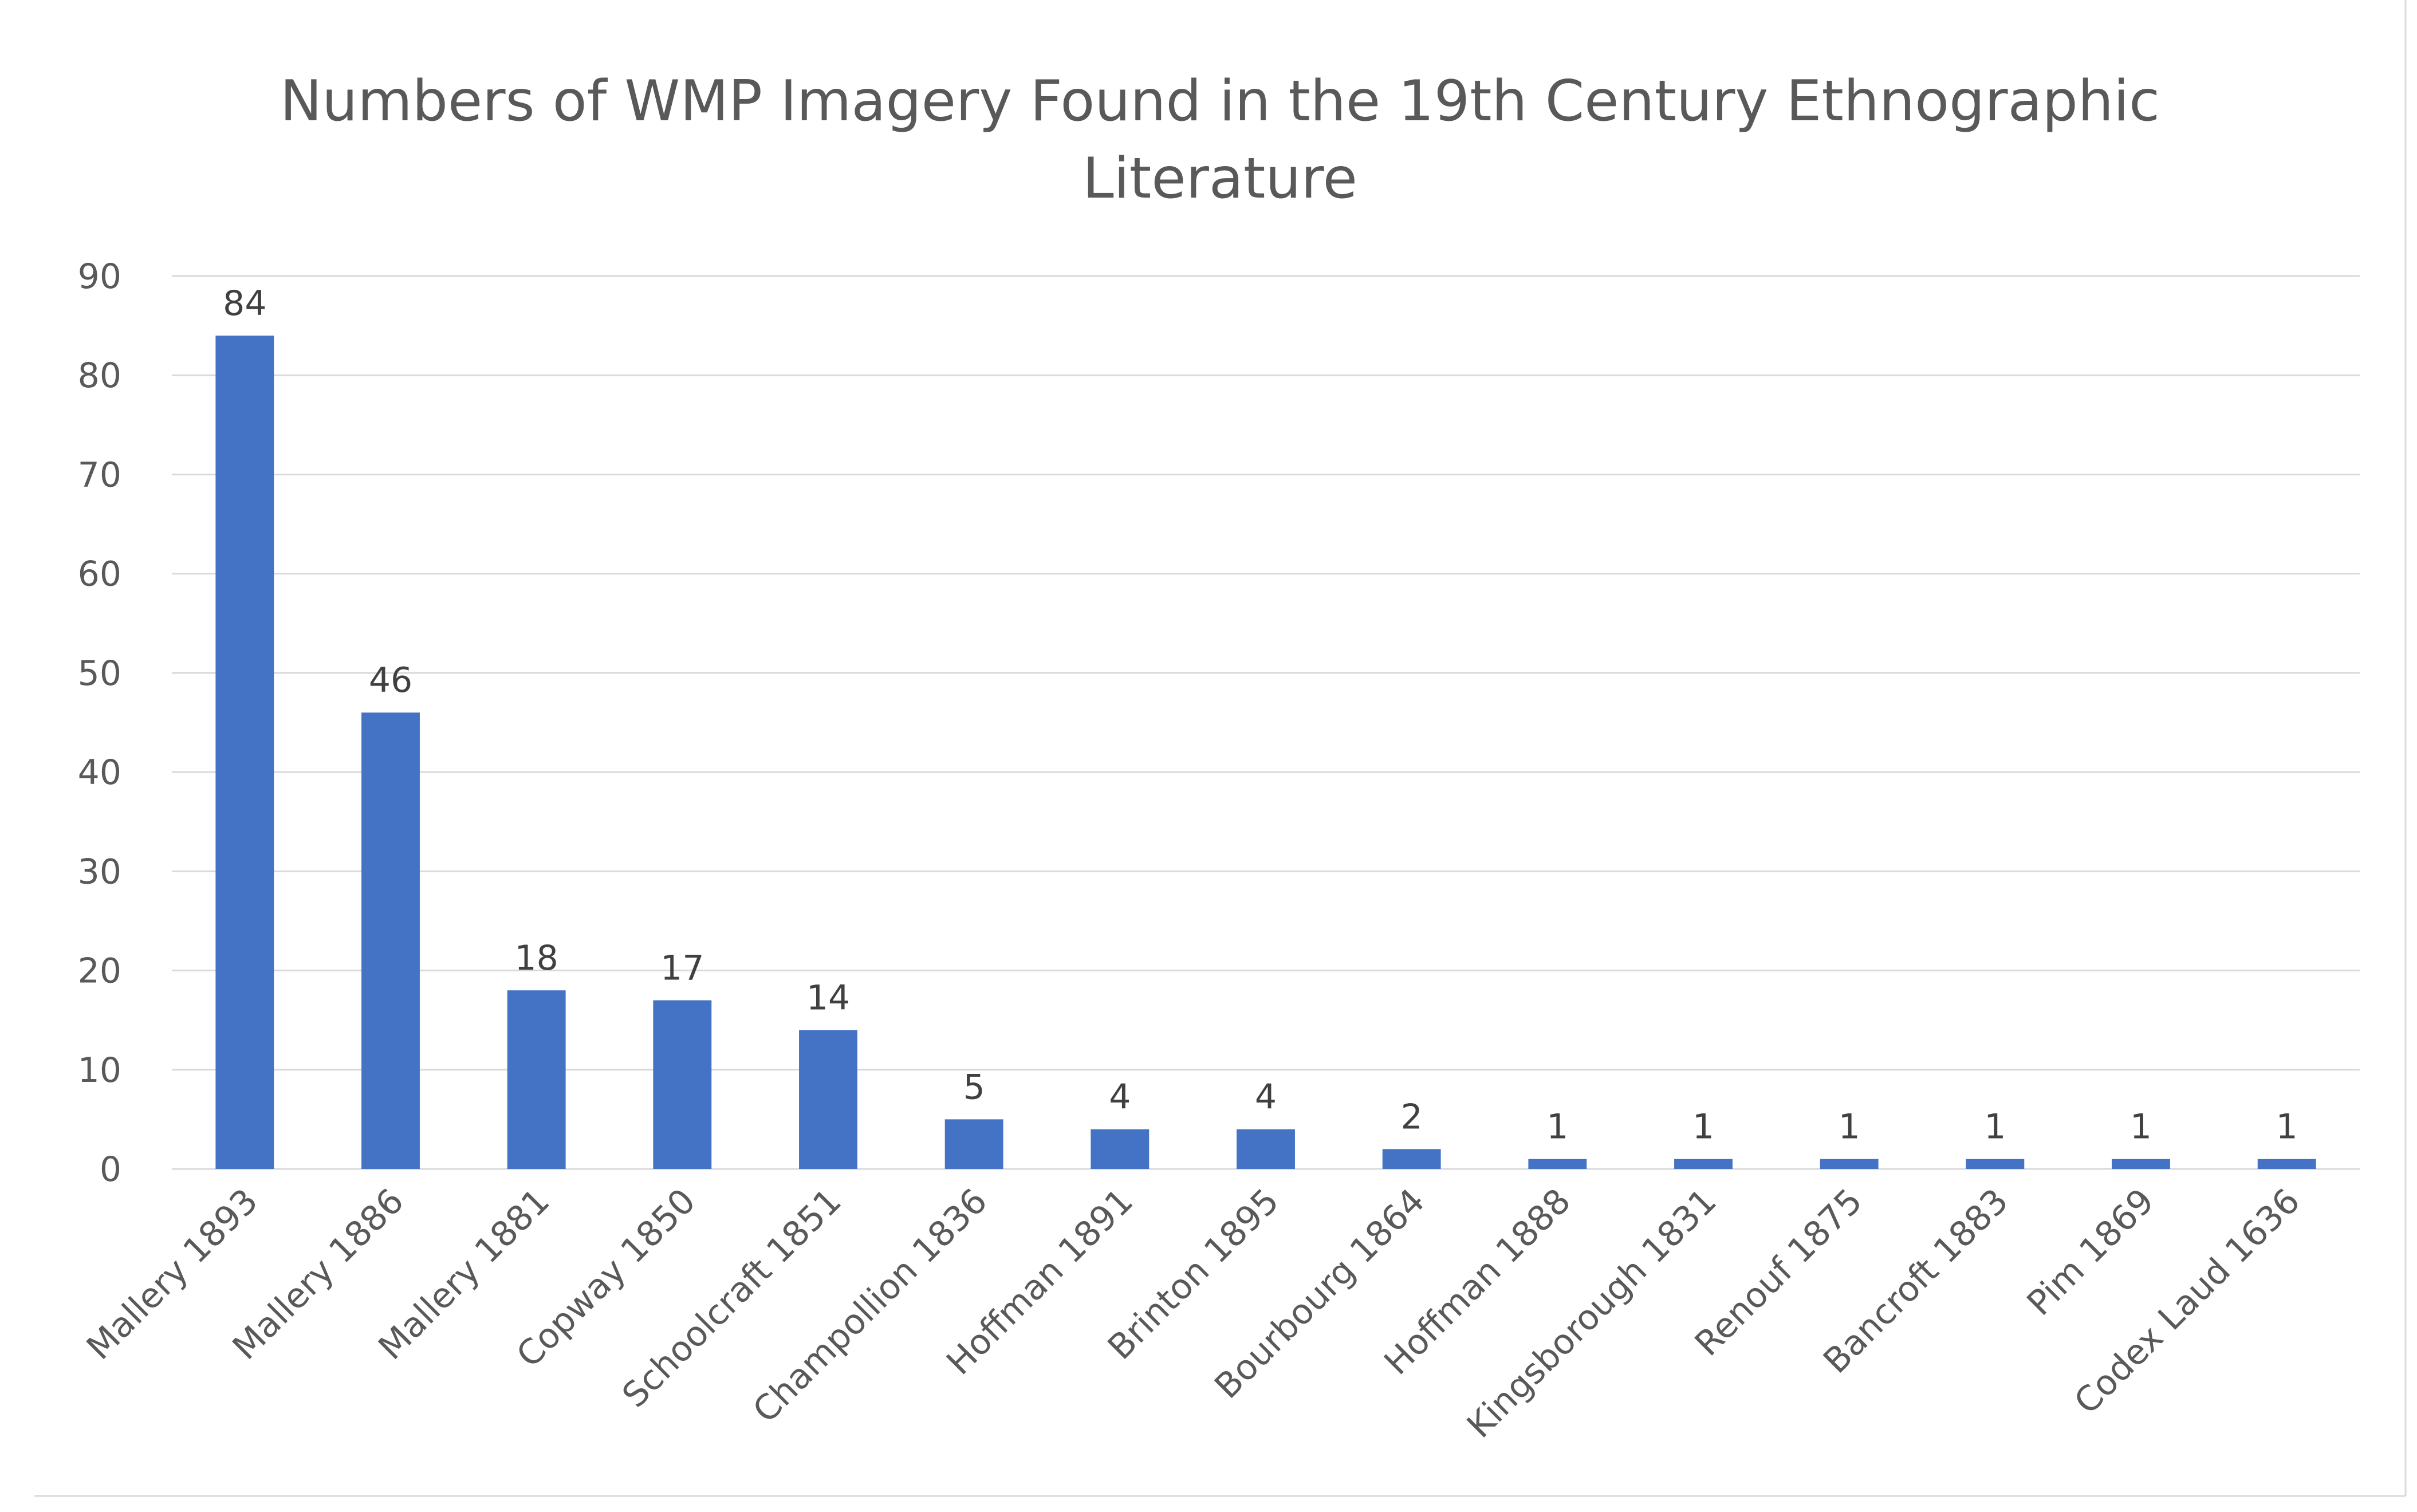  Describe the element at coordinates (99, 376) in the screenshot. I see `y-tick-label: 80` at that location.